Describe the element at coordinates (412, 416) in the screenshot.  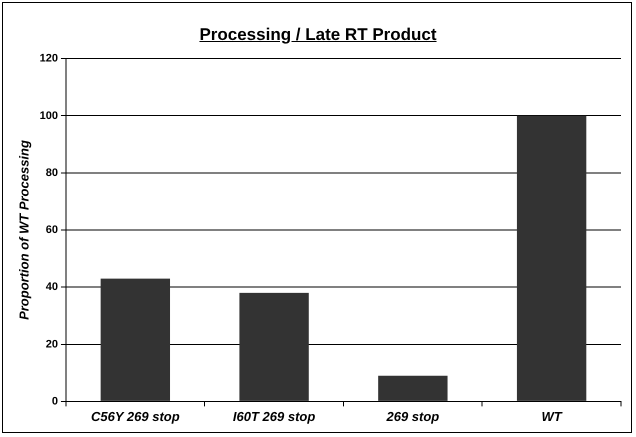
I see `x-tick-label: 269 stop` at that location.